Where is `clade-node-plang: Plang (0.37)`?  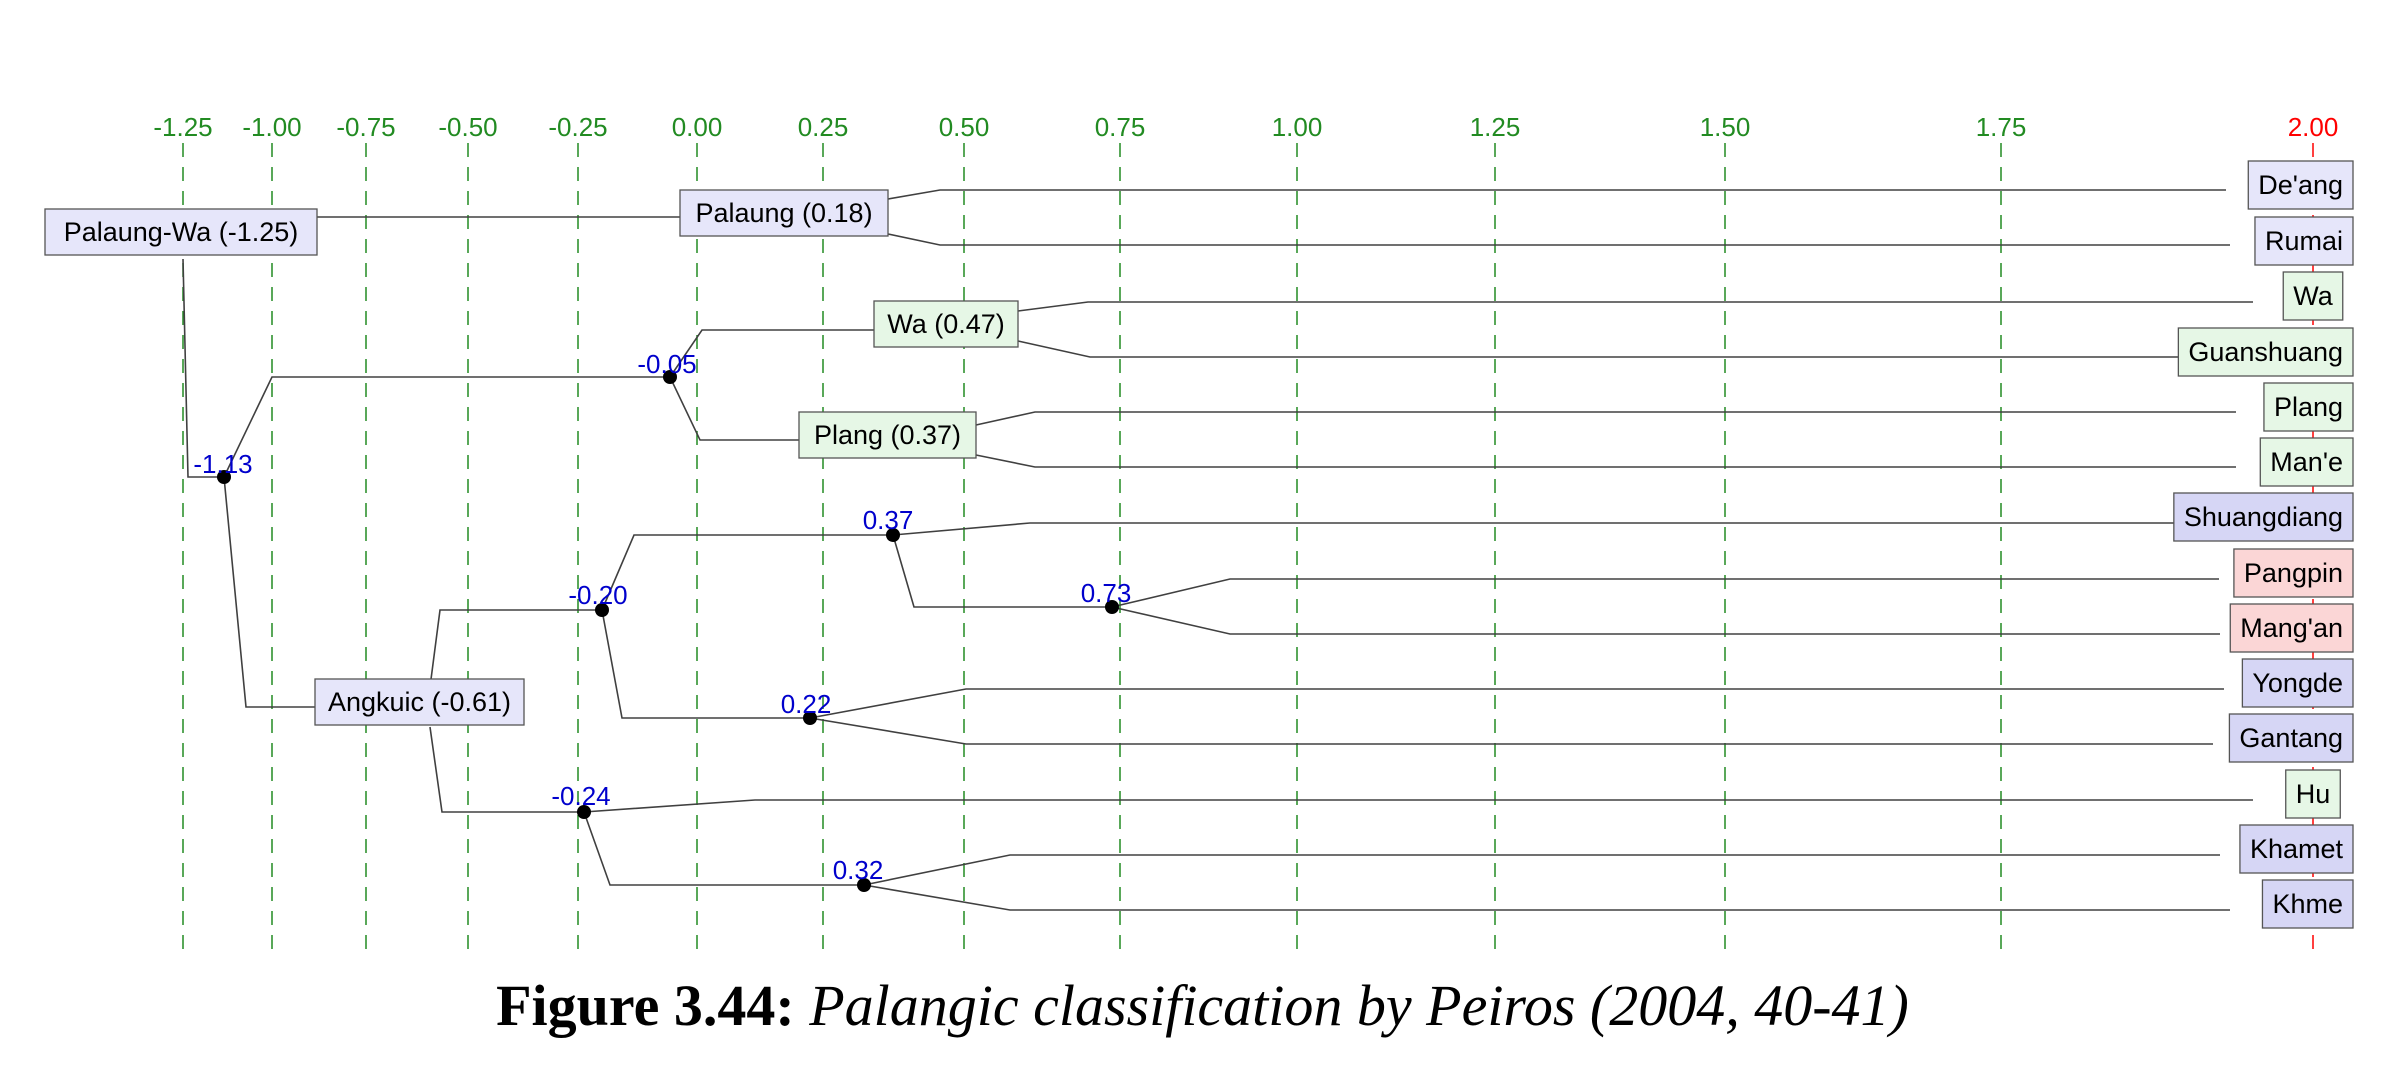
clade-node-plang: Plang (0.37) is located at coordinates (887, 435).